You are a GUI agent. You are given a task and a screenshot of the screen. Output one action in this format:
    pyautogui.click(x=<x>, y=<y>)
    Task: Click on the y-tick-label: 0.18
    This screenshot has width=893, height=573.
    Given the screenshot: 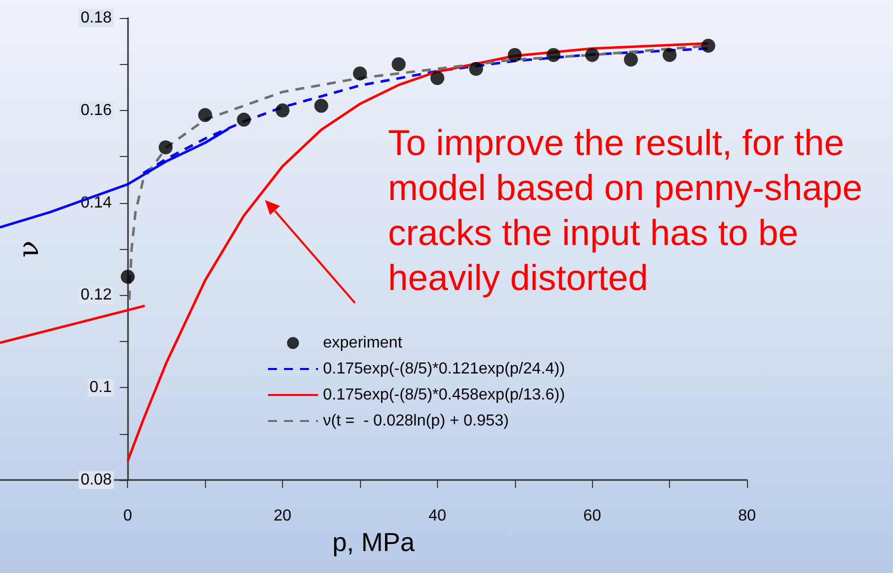 What is the action you would take?
    pyautogui.click(x=96, y=18)
    